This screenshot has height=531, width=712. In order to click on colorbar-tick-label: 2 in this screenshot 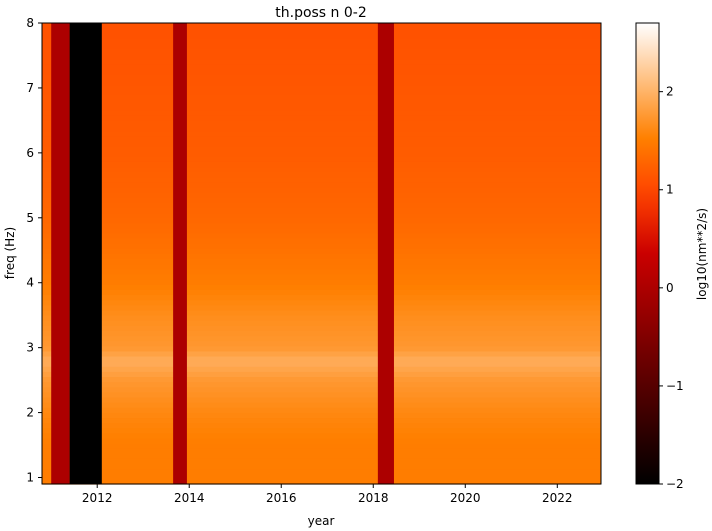, I will do `click(670, 92)`.